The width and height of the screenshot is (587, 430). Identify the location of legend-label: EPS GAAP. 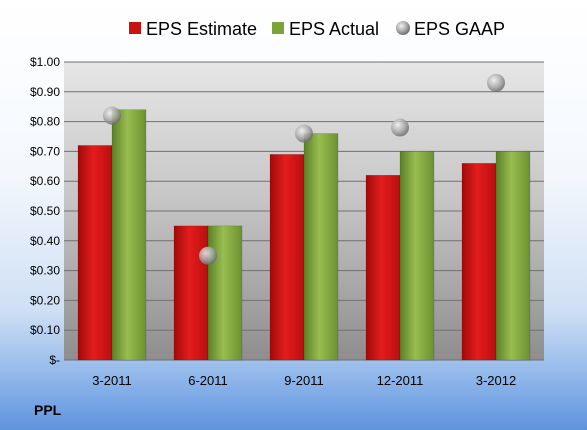
(459, 29).